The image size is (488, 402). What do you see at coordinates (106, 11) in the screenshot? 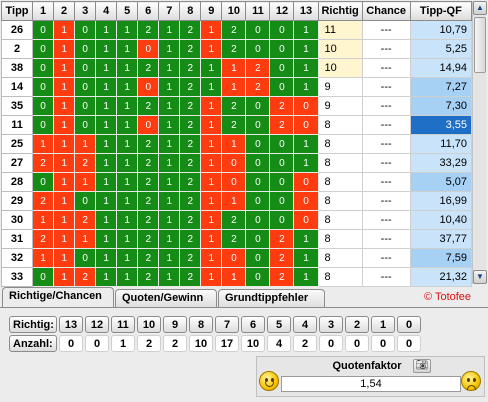
I see `column-header: 4` at bounding box center [106, 11].